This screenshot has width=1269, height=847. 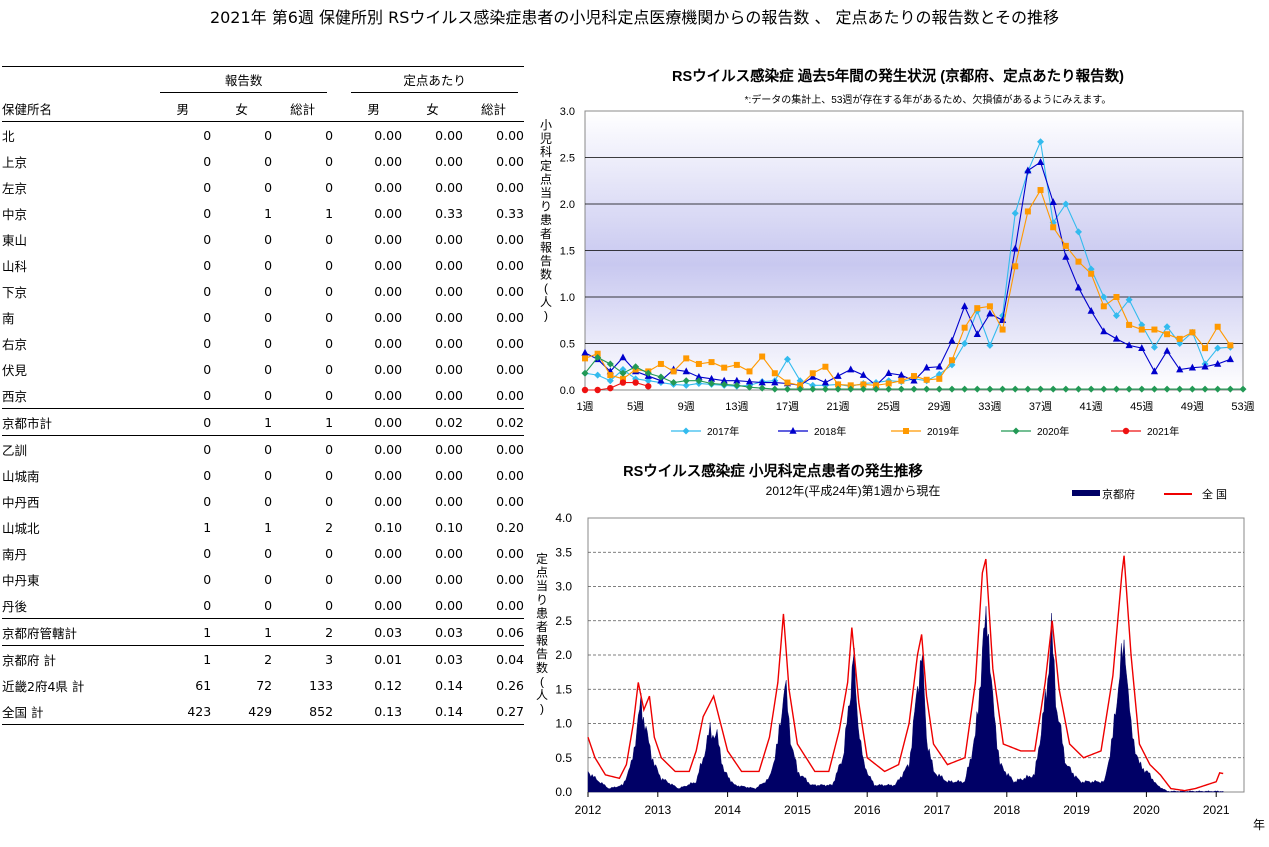 I want to click on chart2-y-tick: 0.5, so click(x=563, y=758).